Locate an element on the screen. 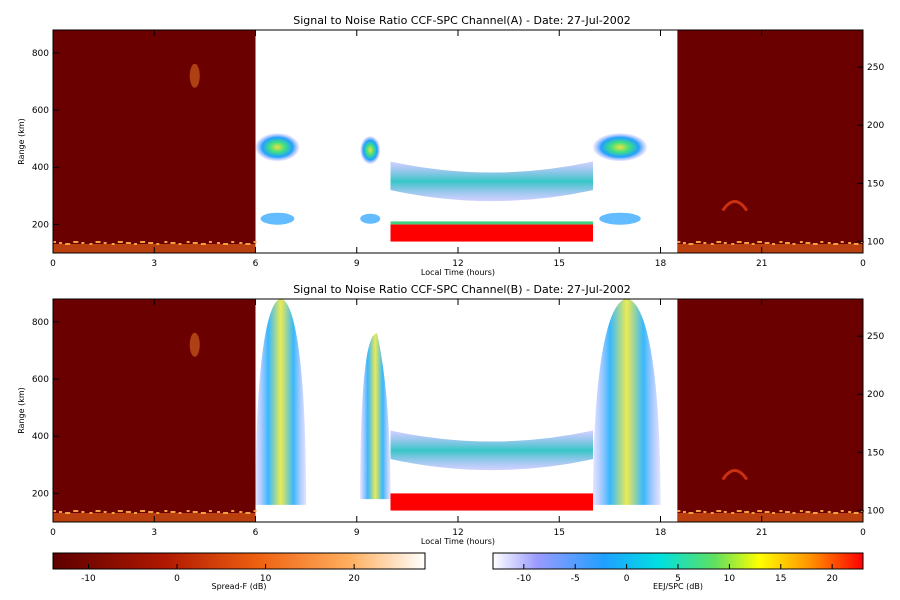 This screenshot has height=600, width=900. y2-tick-label: 150 is located at coordinates (875, 453).